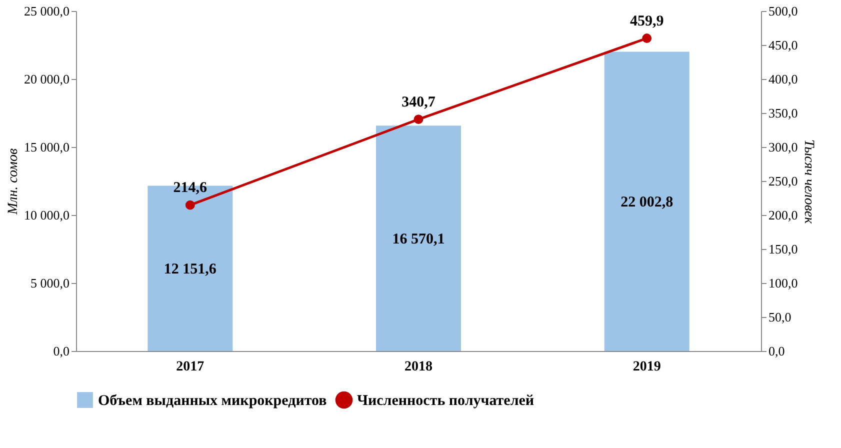 The height and width of the screenshot is (448, 841). I want to click on x-tick-label: 2019, so click(646, 367).